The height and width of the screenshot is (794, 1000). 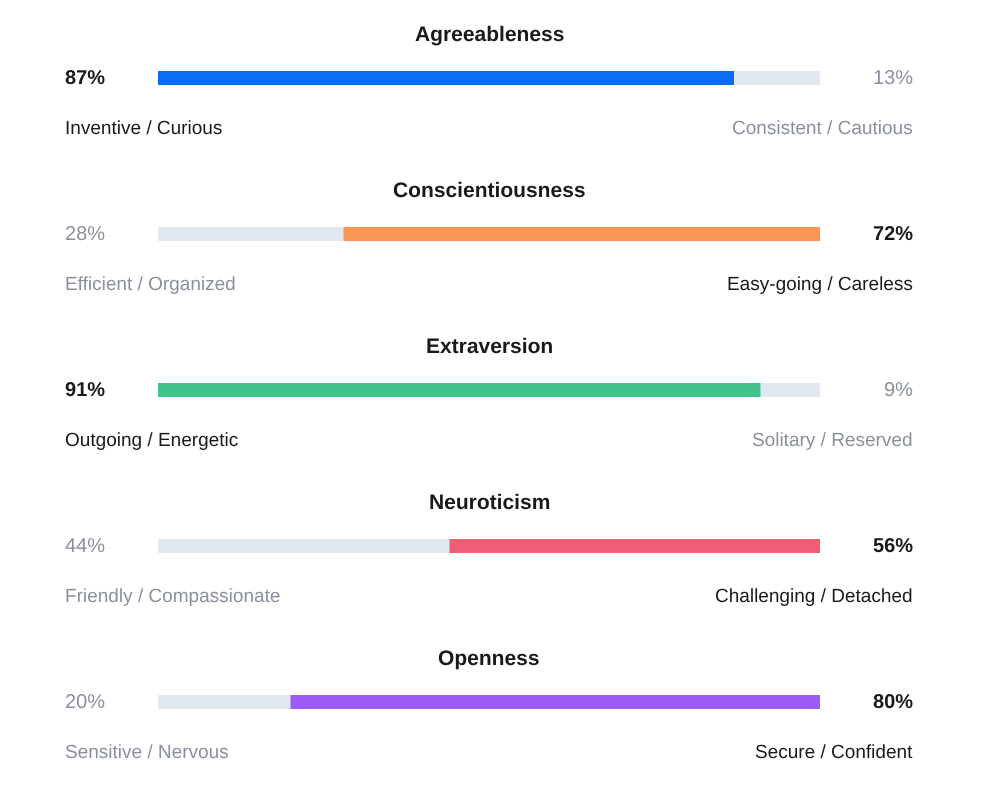 What do you see at coordinates (834, 752) in the screenshot?
I see `text: Secure / Confident` at bounding box center [834, 752].